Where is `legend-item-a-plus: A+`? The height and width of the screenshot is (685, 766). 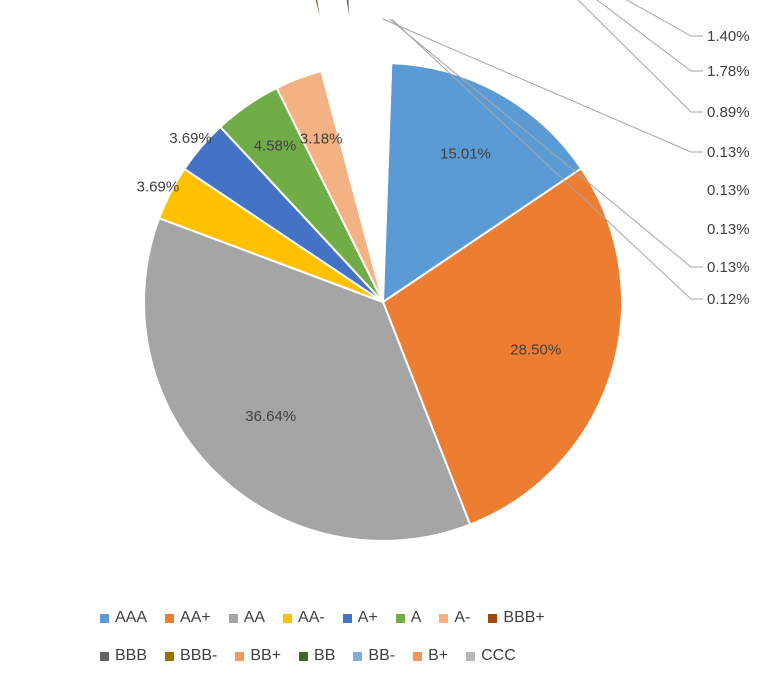
legend-item-a-plus: A+ is located at coordinates (360, 618).